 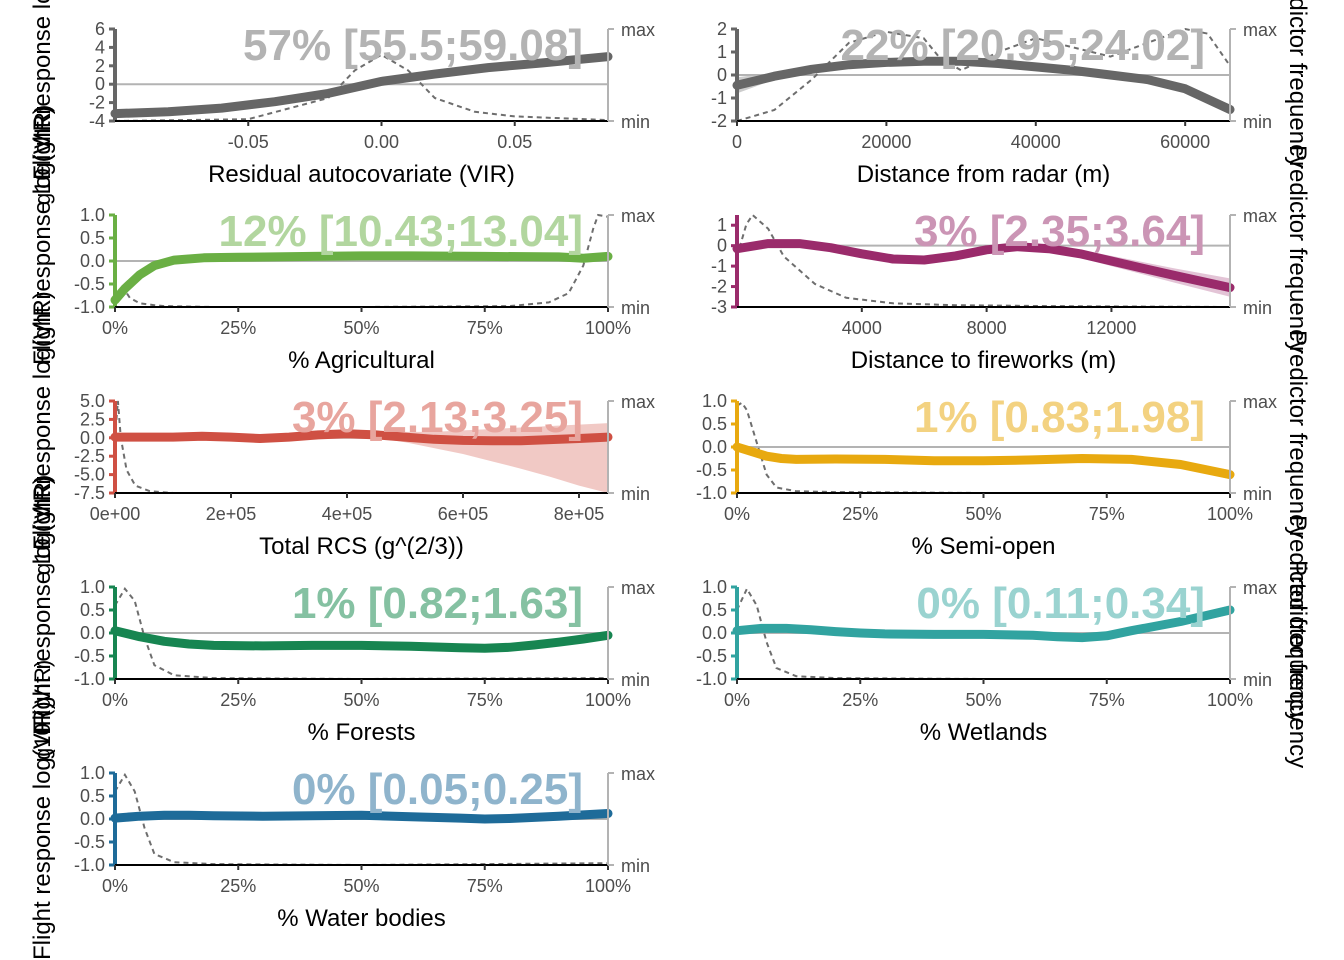 I want to click on x-axis-label: Distance to fireworks (m), so click(x=983, y=360).